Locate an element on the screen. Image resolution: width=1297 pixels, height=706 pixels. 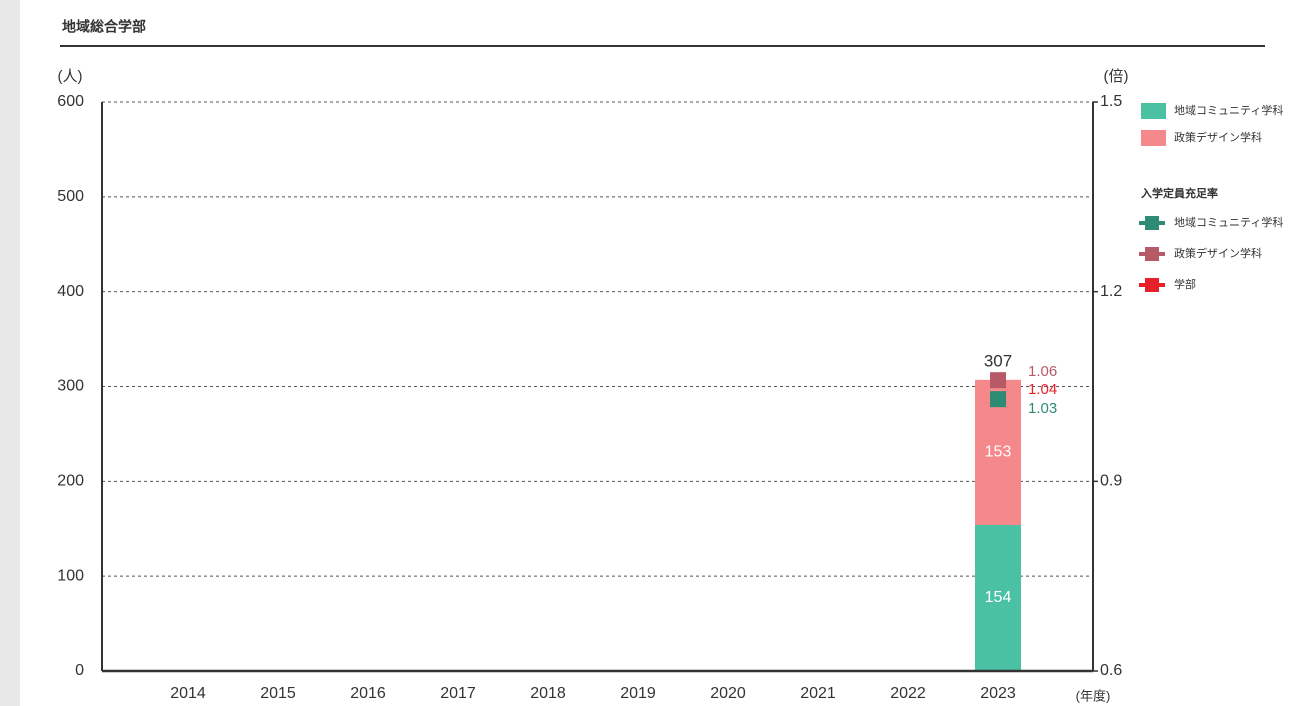
bar-value-label: 154 is located at coordinates (998, 597).